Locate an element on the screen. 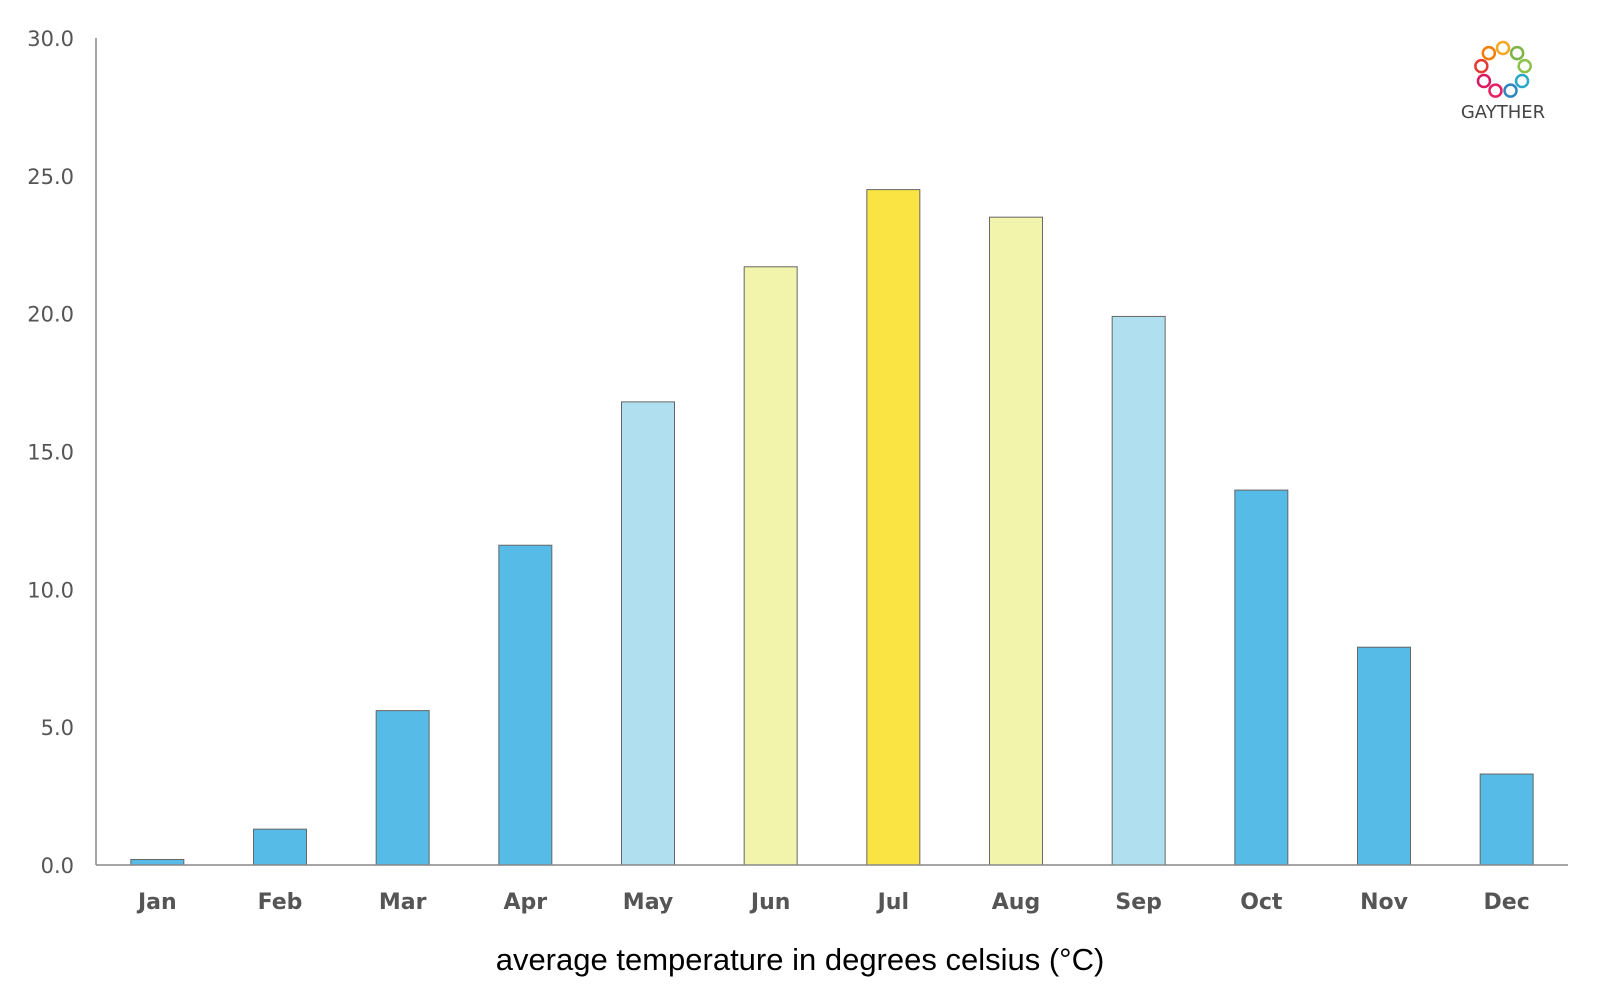 Image resolution: width=1600 pixels, height=1000 pixels. bar-jun is located at coordinates (770, 566).